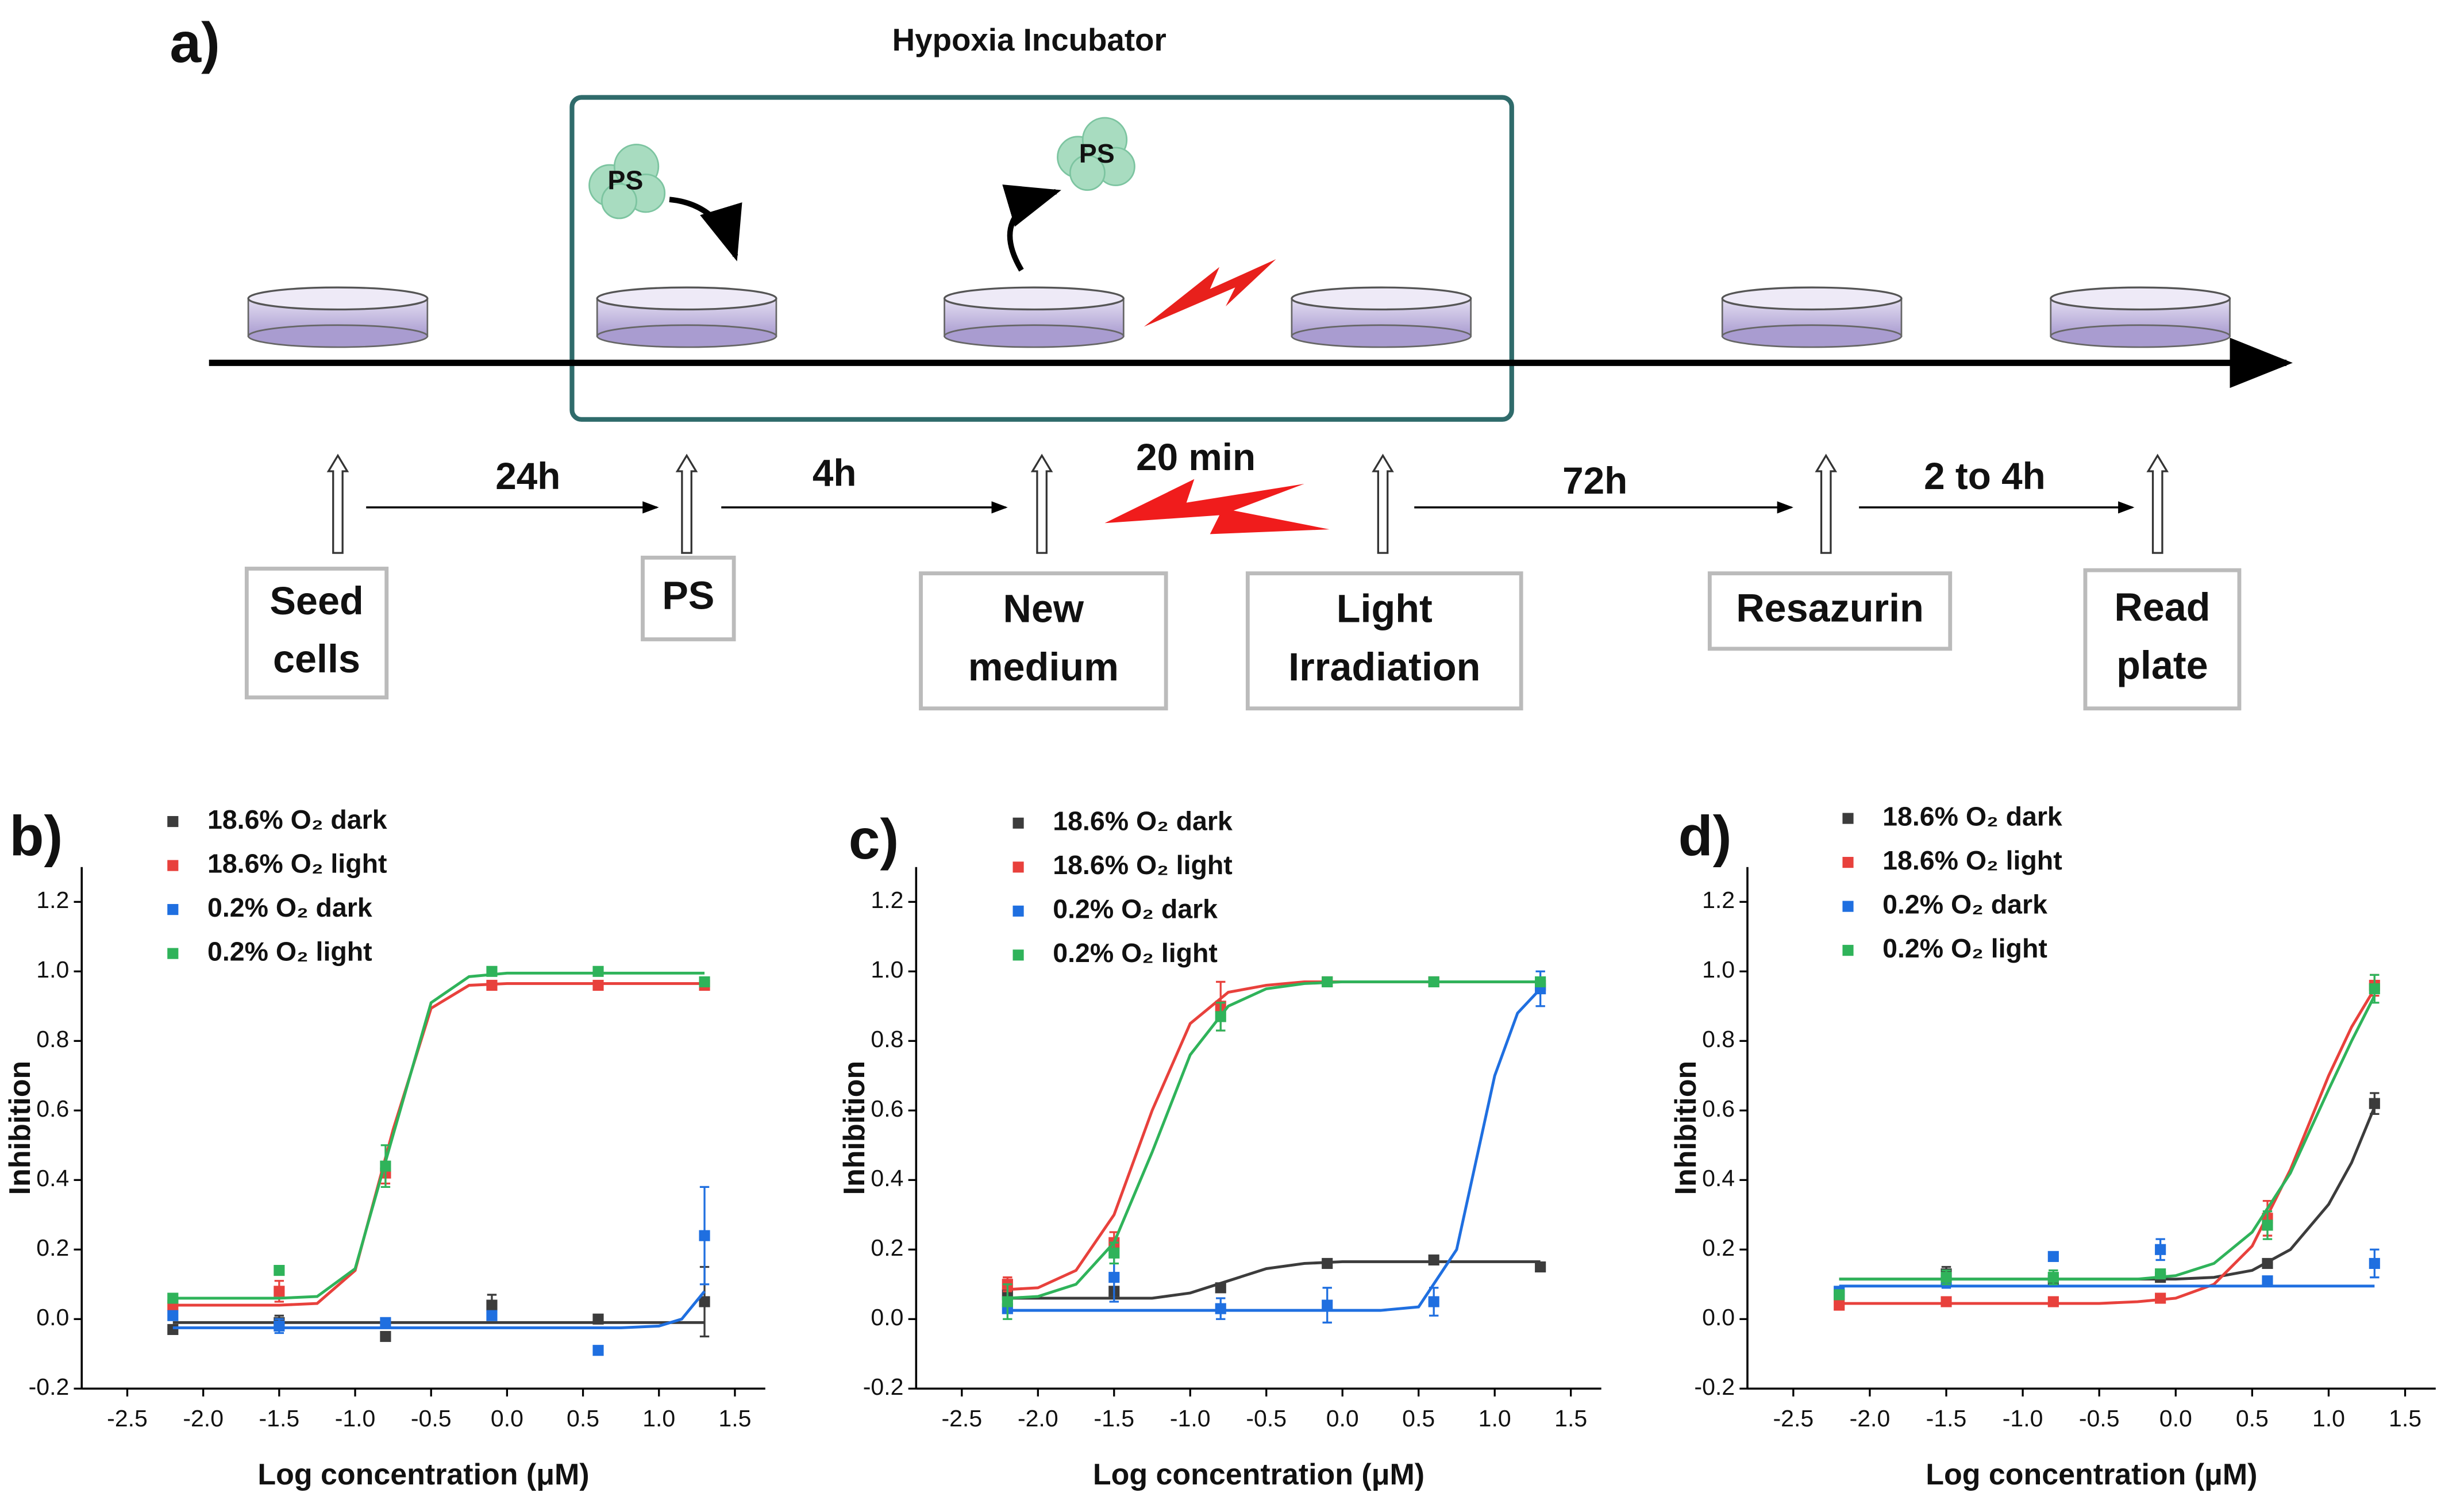  I want to click on y-tick-label: 0.0, so click(1718, 1317).